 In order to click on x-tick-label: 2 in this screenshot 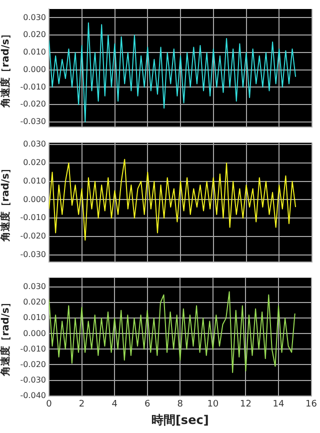, I will do `click(81, 405)`.